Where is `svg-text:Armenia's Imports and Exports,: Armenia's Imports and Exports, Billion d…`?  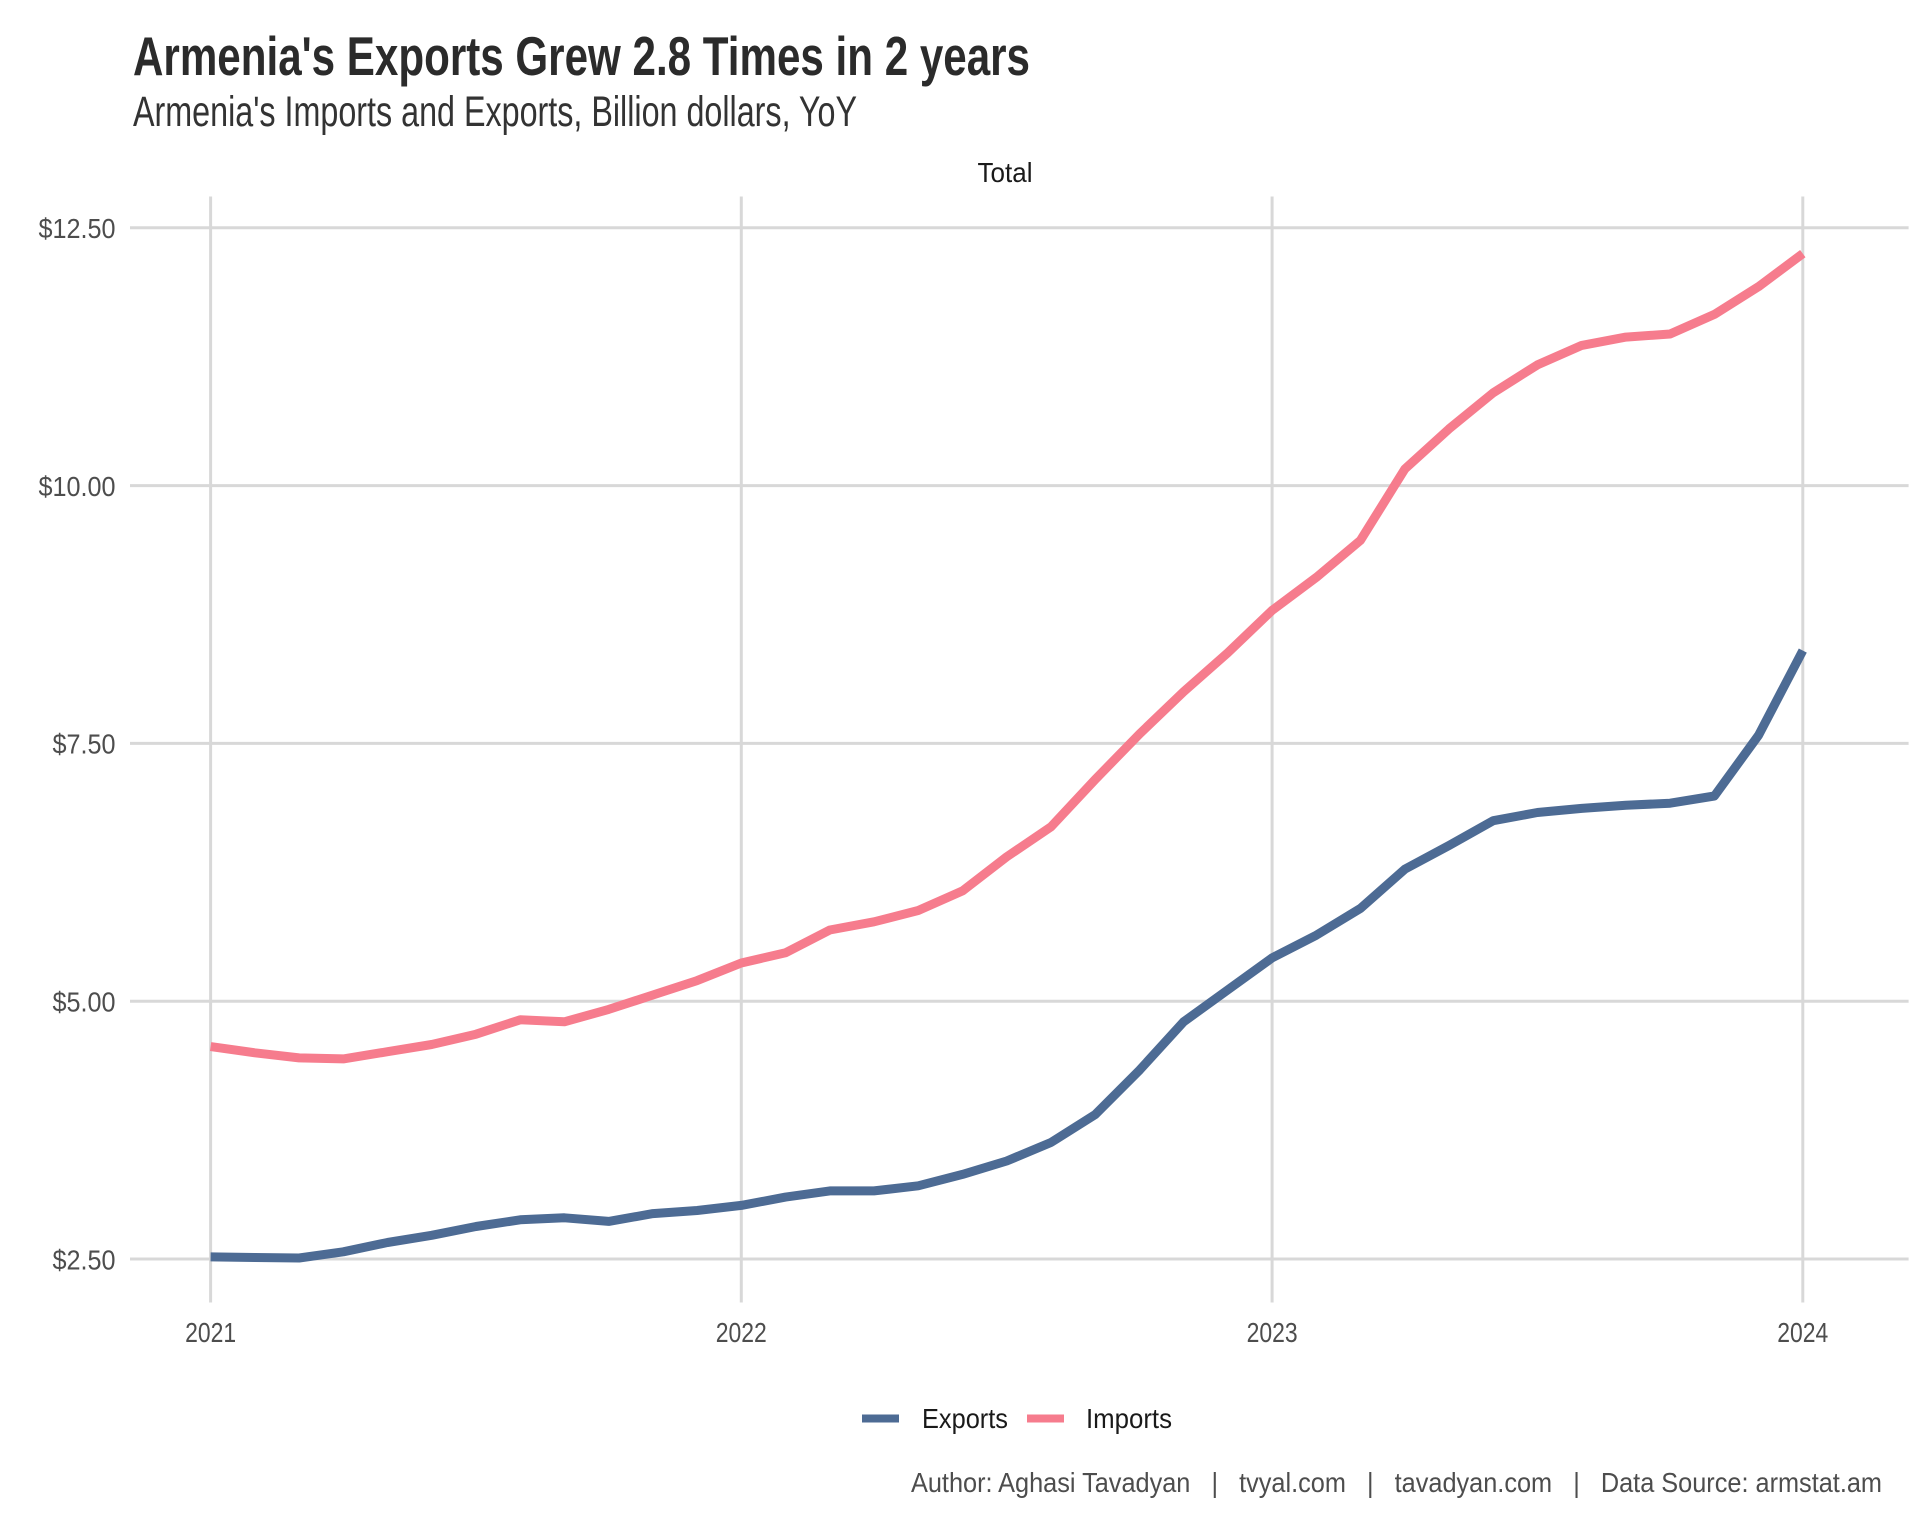
svg-text:Armenia's Imports and Exports,: Armenia's Imports and Exports, Billion d… is located at coordinates (495, 112).